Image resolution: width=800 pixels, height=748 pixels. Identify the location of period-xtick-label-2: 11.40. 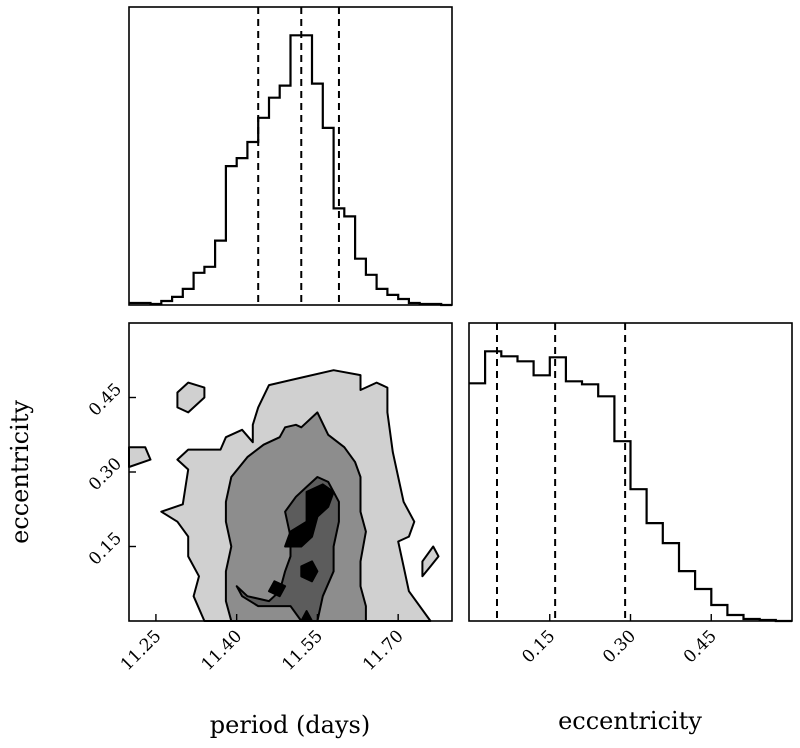
(222, 650).